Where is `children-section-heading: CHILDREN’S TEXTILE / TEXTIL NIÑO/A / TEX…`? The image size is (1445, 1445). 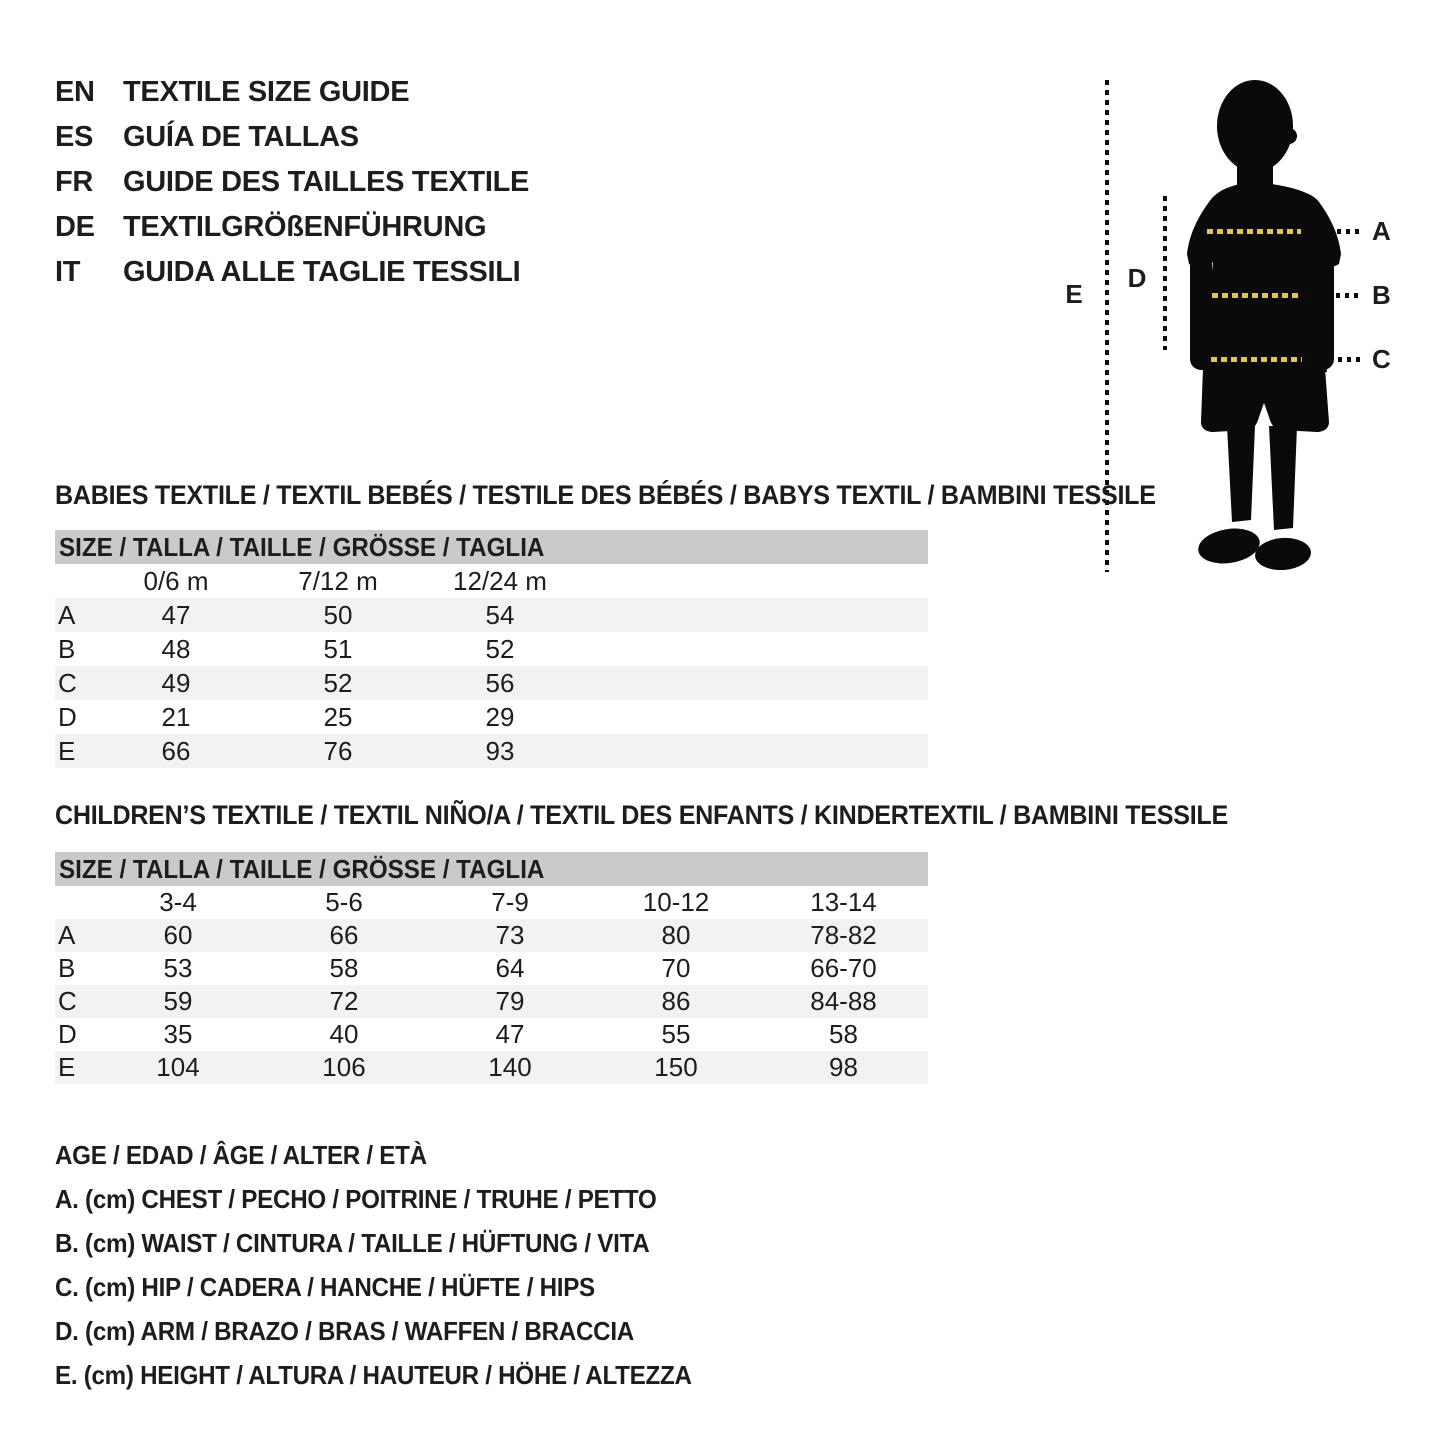 children-section-heading: CHILDREN’S TEXTILE / TEXTIL NIÑO/A / TEX… is located at coordinates (685, 815).